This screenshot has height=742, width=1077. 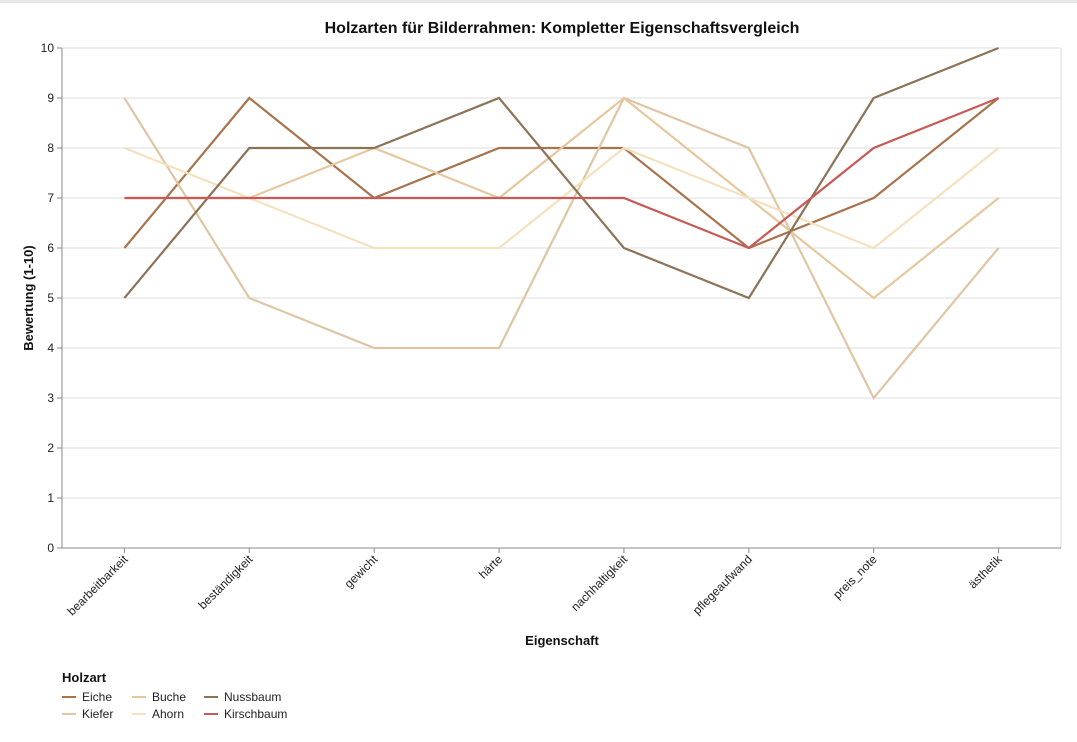 What do you see at coordinates (50, 498) in the screenshot?
I see `y-tick-label: 1` at bounding box center [50, 498].